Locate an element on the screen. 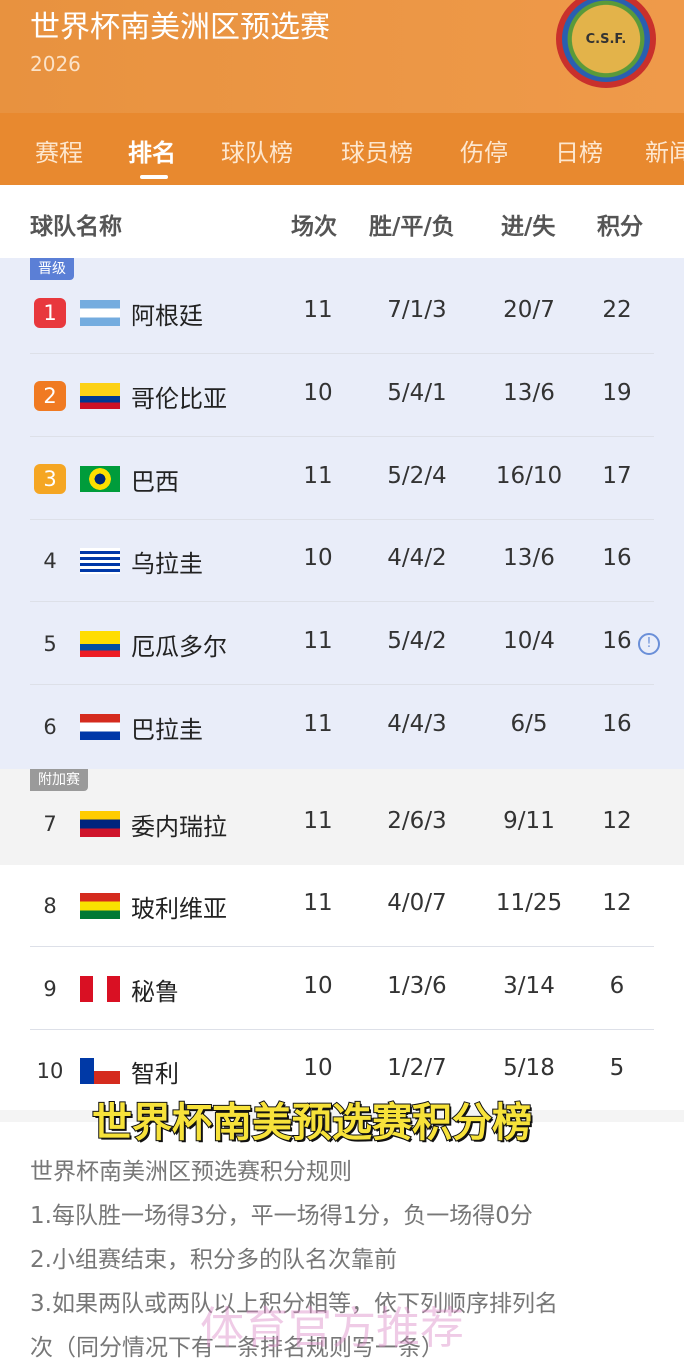  tab-0: 赛程 is located at coordinates (59, 153).